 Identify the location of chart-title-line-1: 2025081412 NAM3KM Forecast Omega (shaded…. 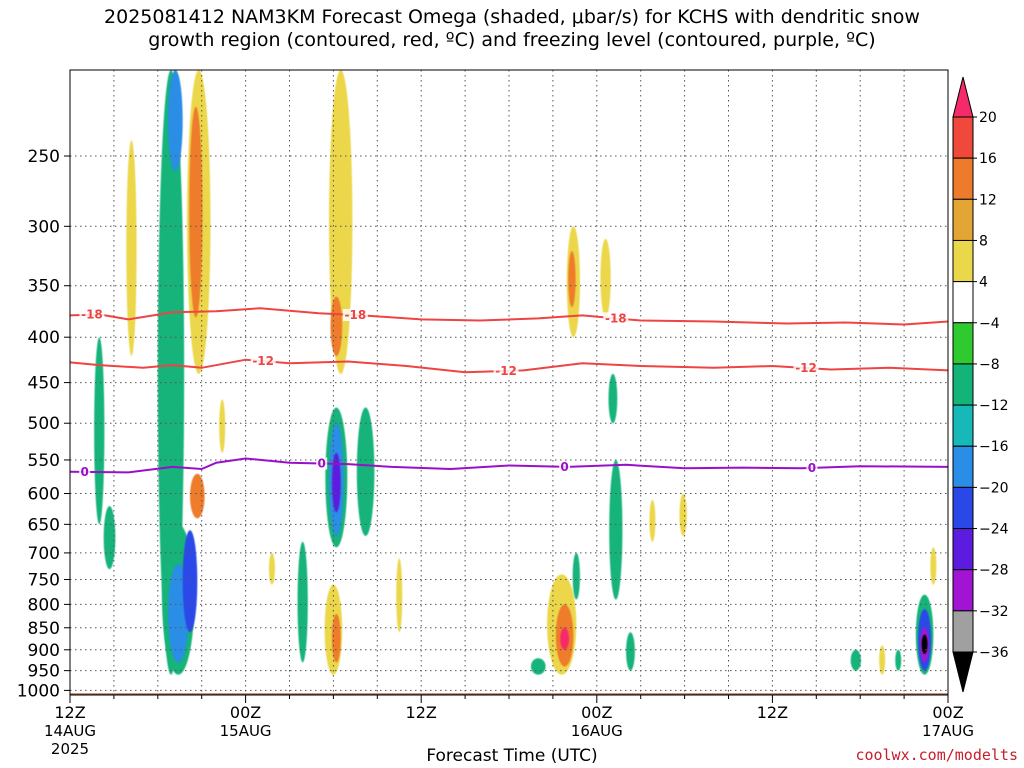
(512, 17).